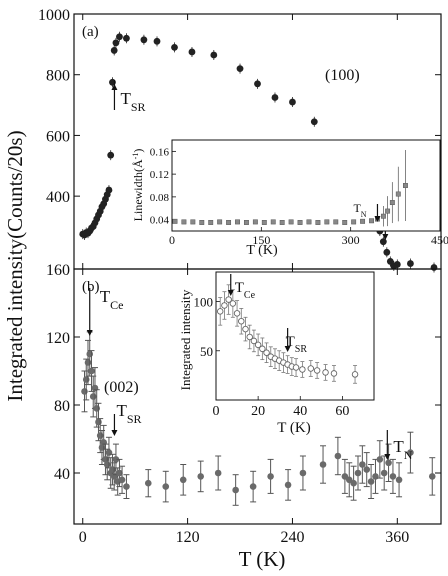  I want to click on panel-a-ytick-label: 800, so click(58, 76).